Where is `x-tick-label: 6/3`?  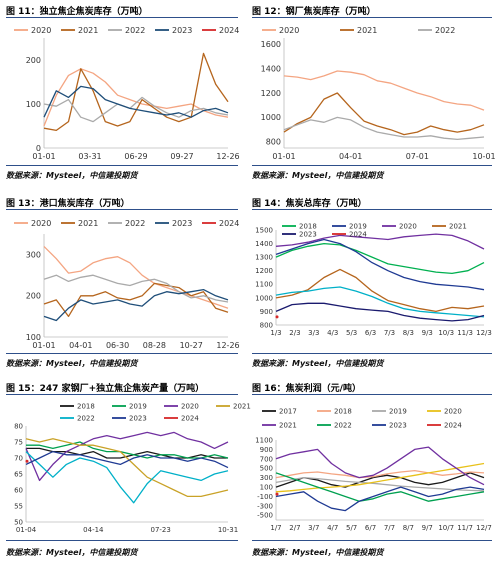
x-tick-label: 6/3 is located at coordinates (370, 333).